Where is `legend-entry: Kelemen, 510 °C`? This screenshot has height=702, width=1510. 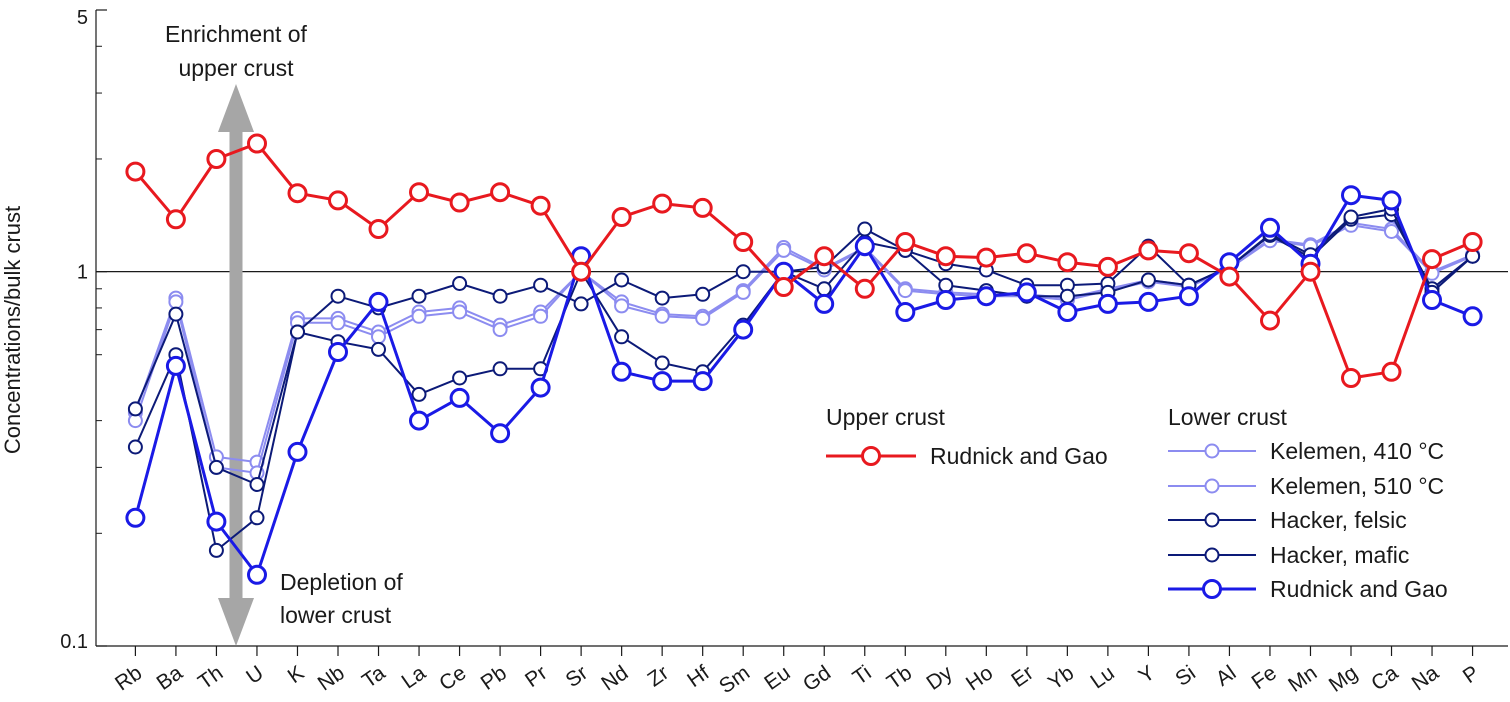
legend-entry: Kelemen, 510 °C is located at coordinates (1306, 486).